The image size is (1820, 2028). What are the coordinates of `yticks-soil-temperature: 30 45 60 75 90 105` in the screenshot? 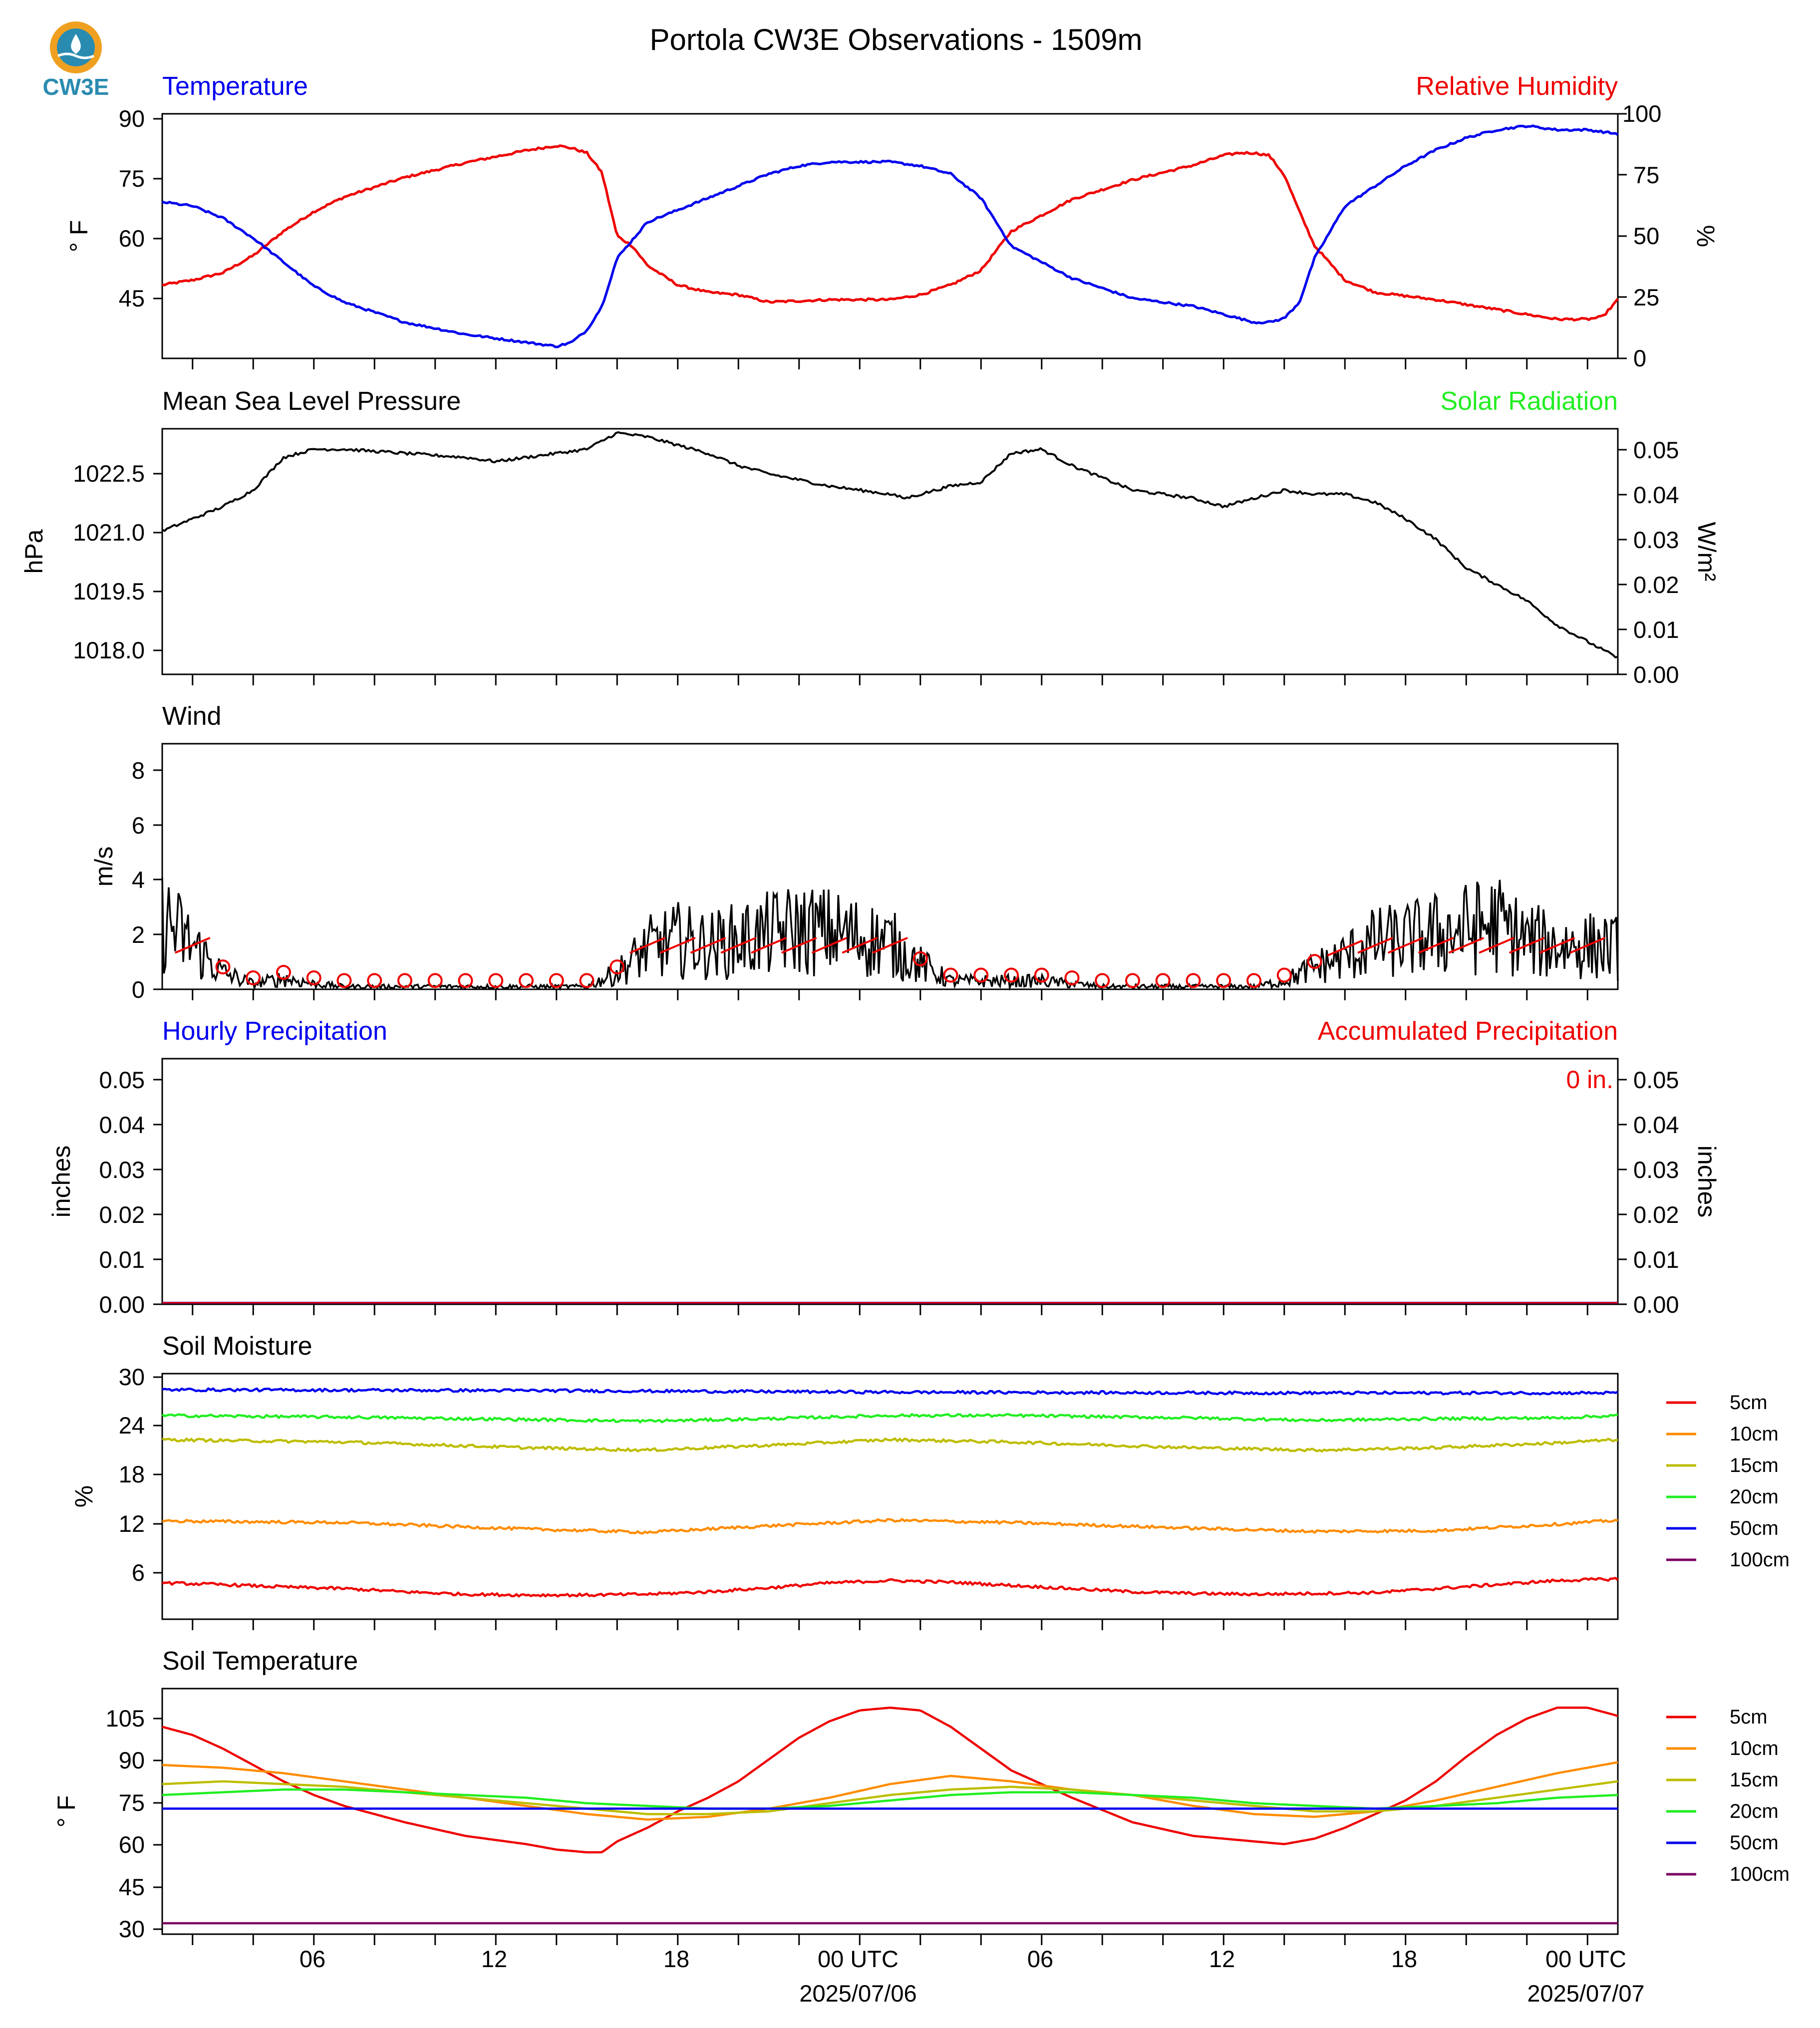 It's located at (125, 1823).